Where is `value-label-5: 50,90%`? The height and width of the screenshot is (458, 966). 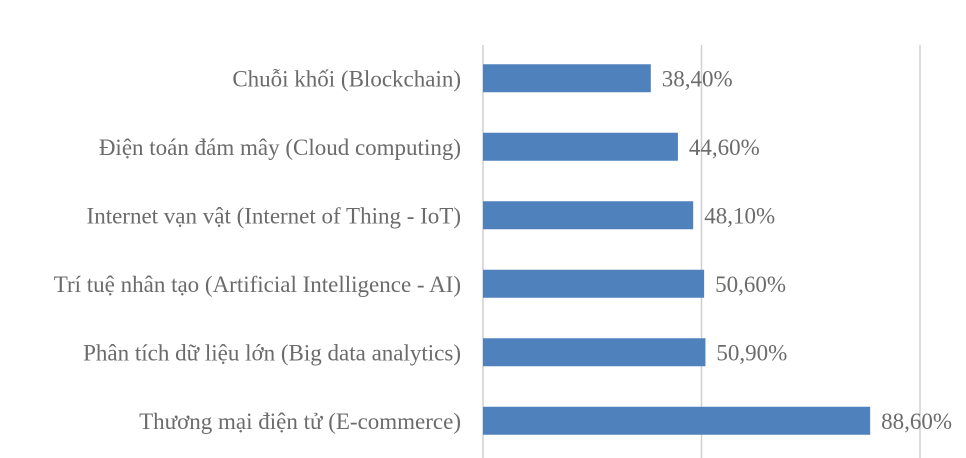
value-label-5: 50,90% is located at coordinates (751, 352).